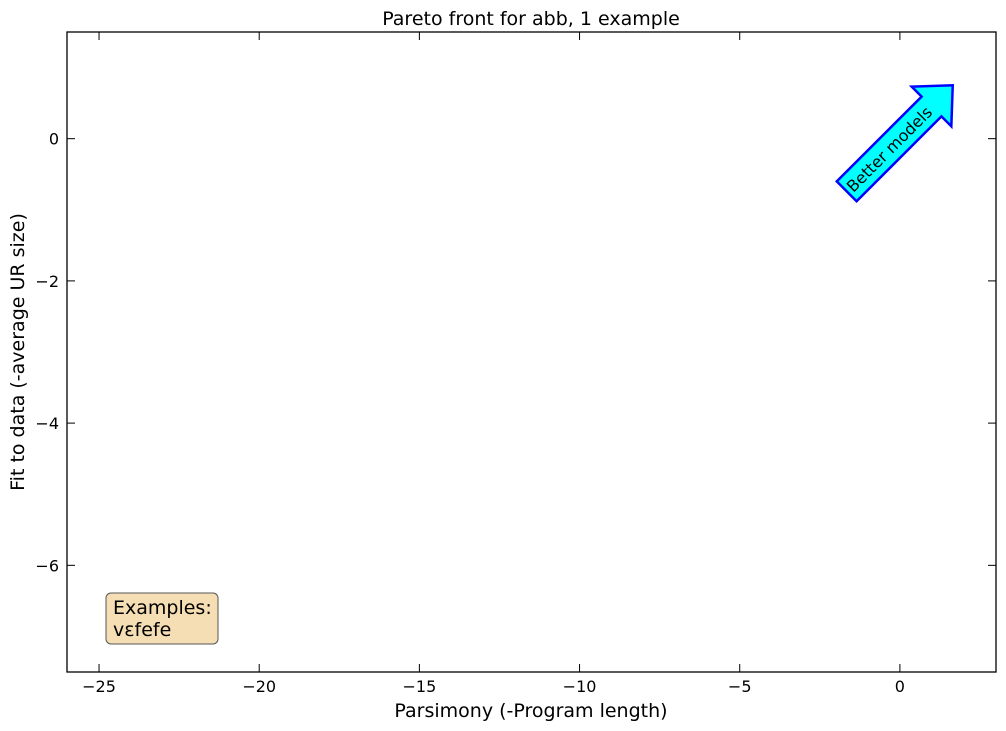  I want to click on x-tick-label: −25, so click(99, 686).